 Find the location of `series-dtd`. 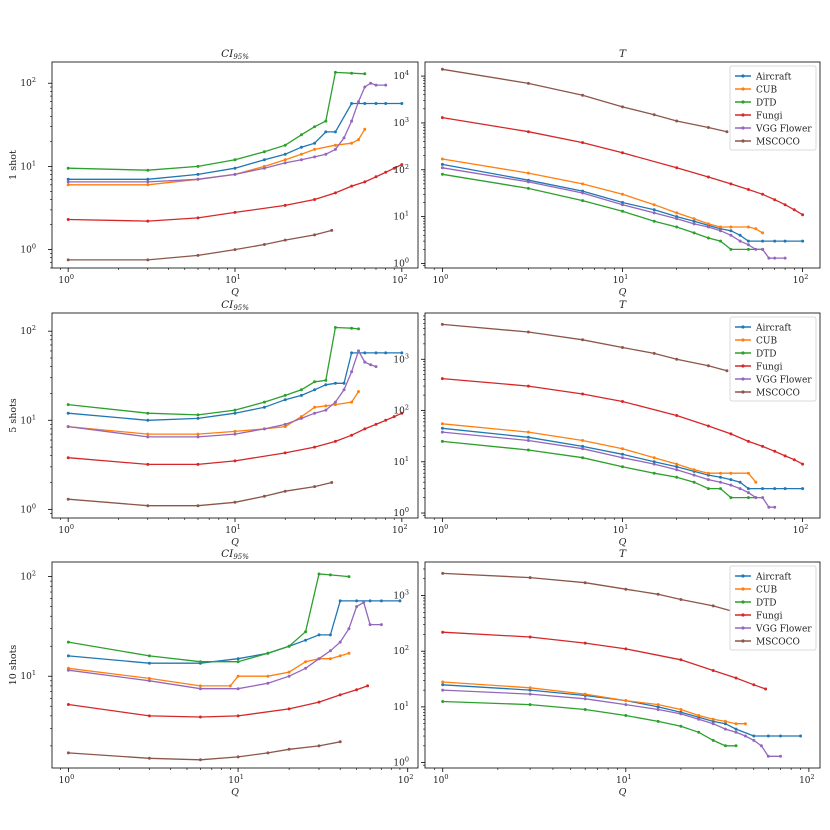

series-dtd is located at coordinates (213, 371).